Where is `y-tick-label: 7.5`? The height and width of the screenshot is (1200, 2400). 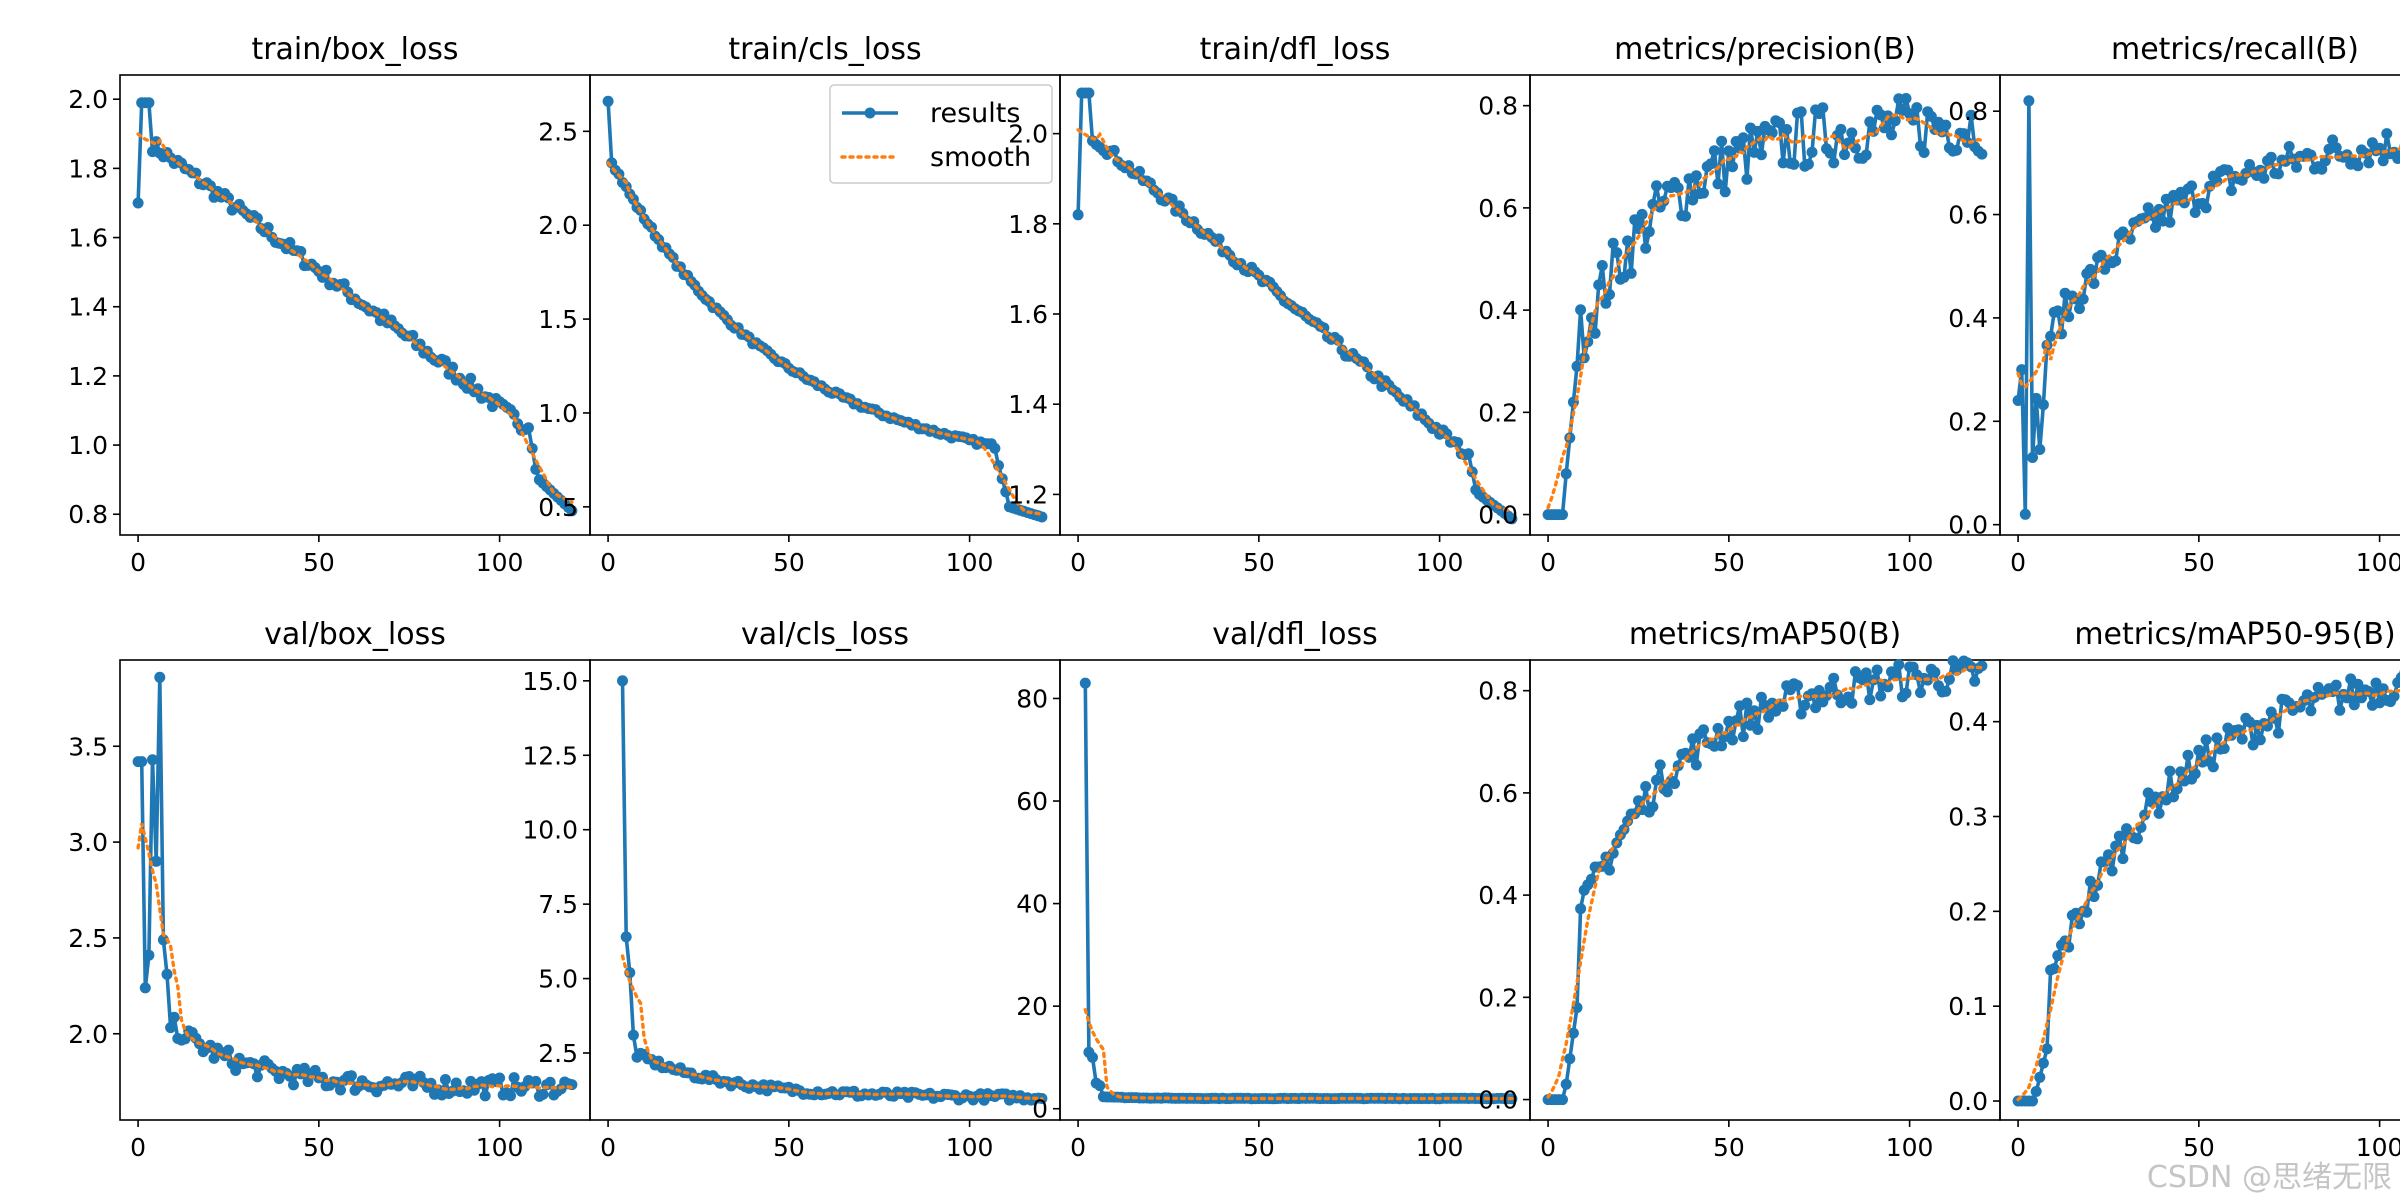 y-tick-label: 7.5 is located at coordinates (558, 904).